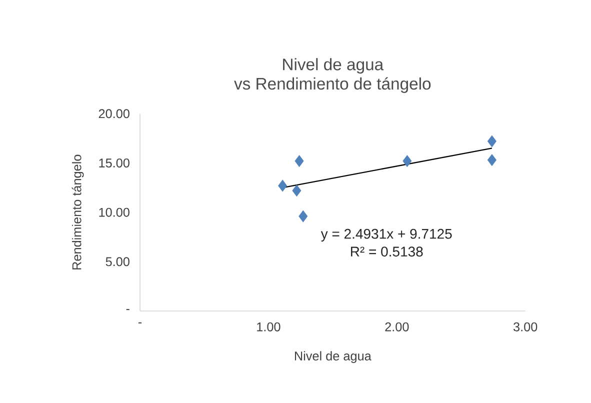 The width and height of the screenshot is (591, 403). Describe the element at coordinates (332, 75) in the screenshot. I see `chart-title: Nivel de agua vs Rendimiento de tángelo` at that location.